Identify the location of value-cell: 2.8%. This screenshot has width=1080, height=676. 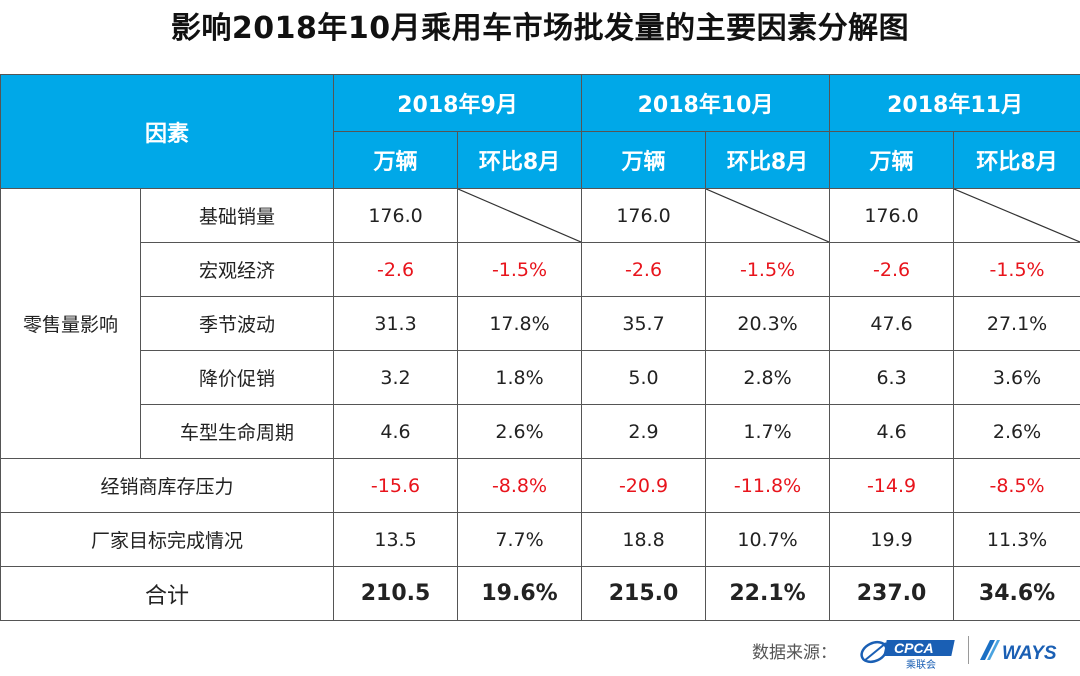
(768, 377).